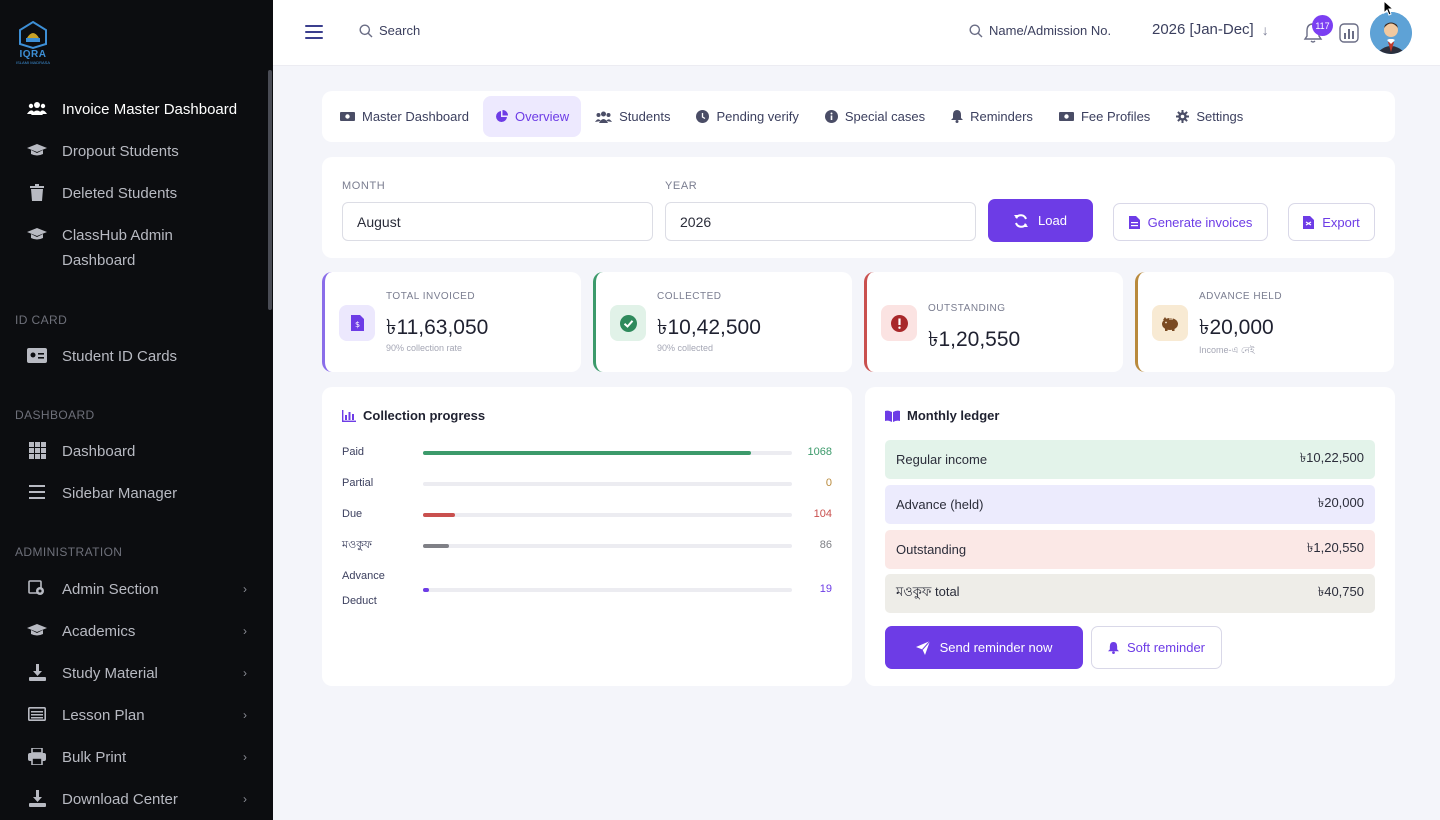  I want to click on sidebar-item-admin-section: Admin Section ›, so click(136, 589).